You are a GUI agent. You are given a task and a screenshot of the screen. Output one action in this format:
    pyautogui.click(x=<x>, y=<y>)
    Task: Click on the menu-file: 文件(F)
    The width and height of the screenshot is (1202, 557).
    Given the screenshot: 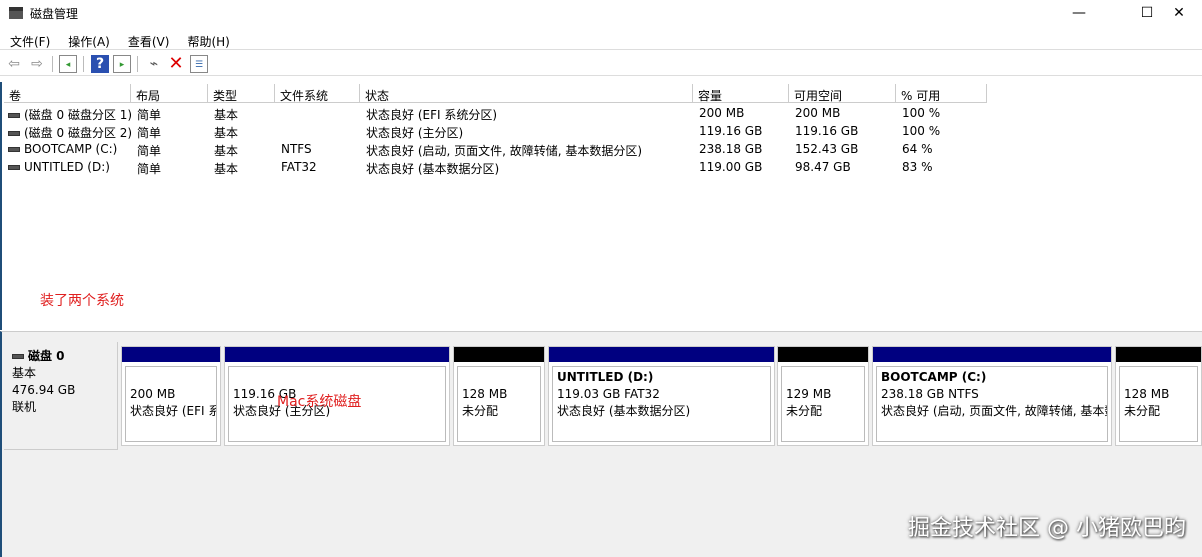 What is the action you would take?
    pyautogui.click(x=30, y=42)
    